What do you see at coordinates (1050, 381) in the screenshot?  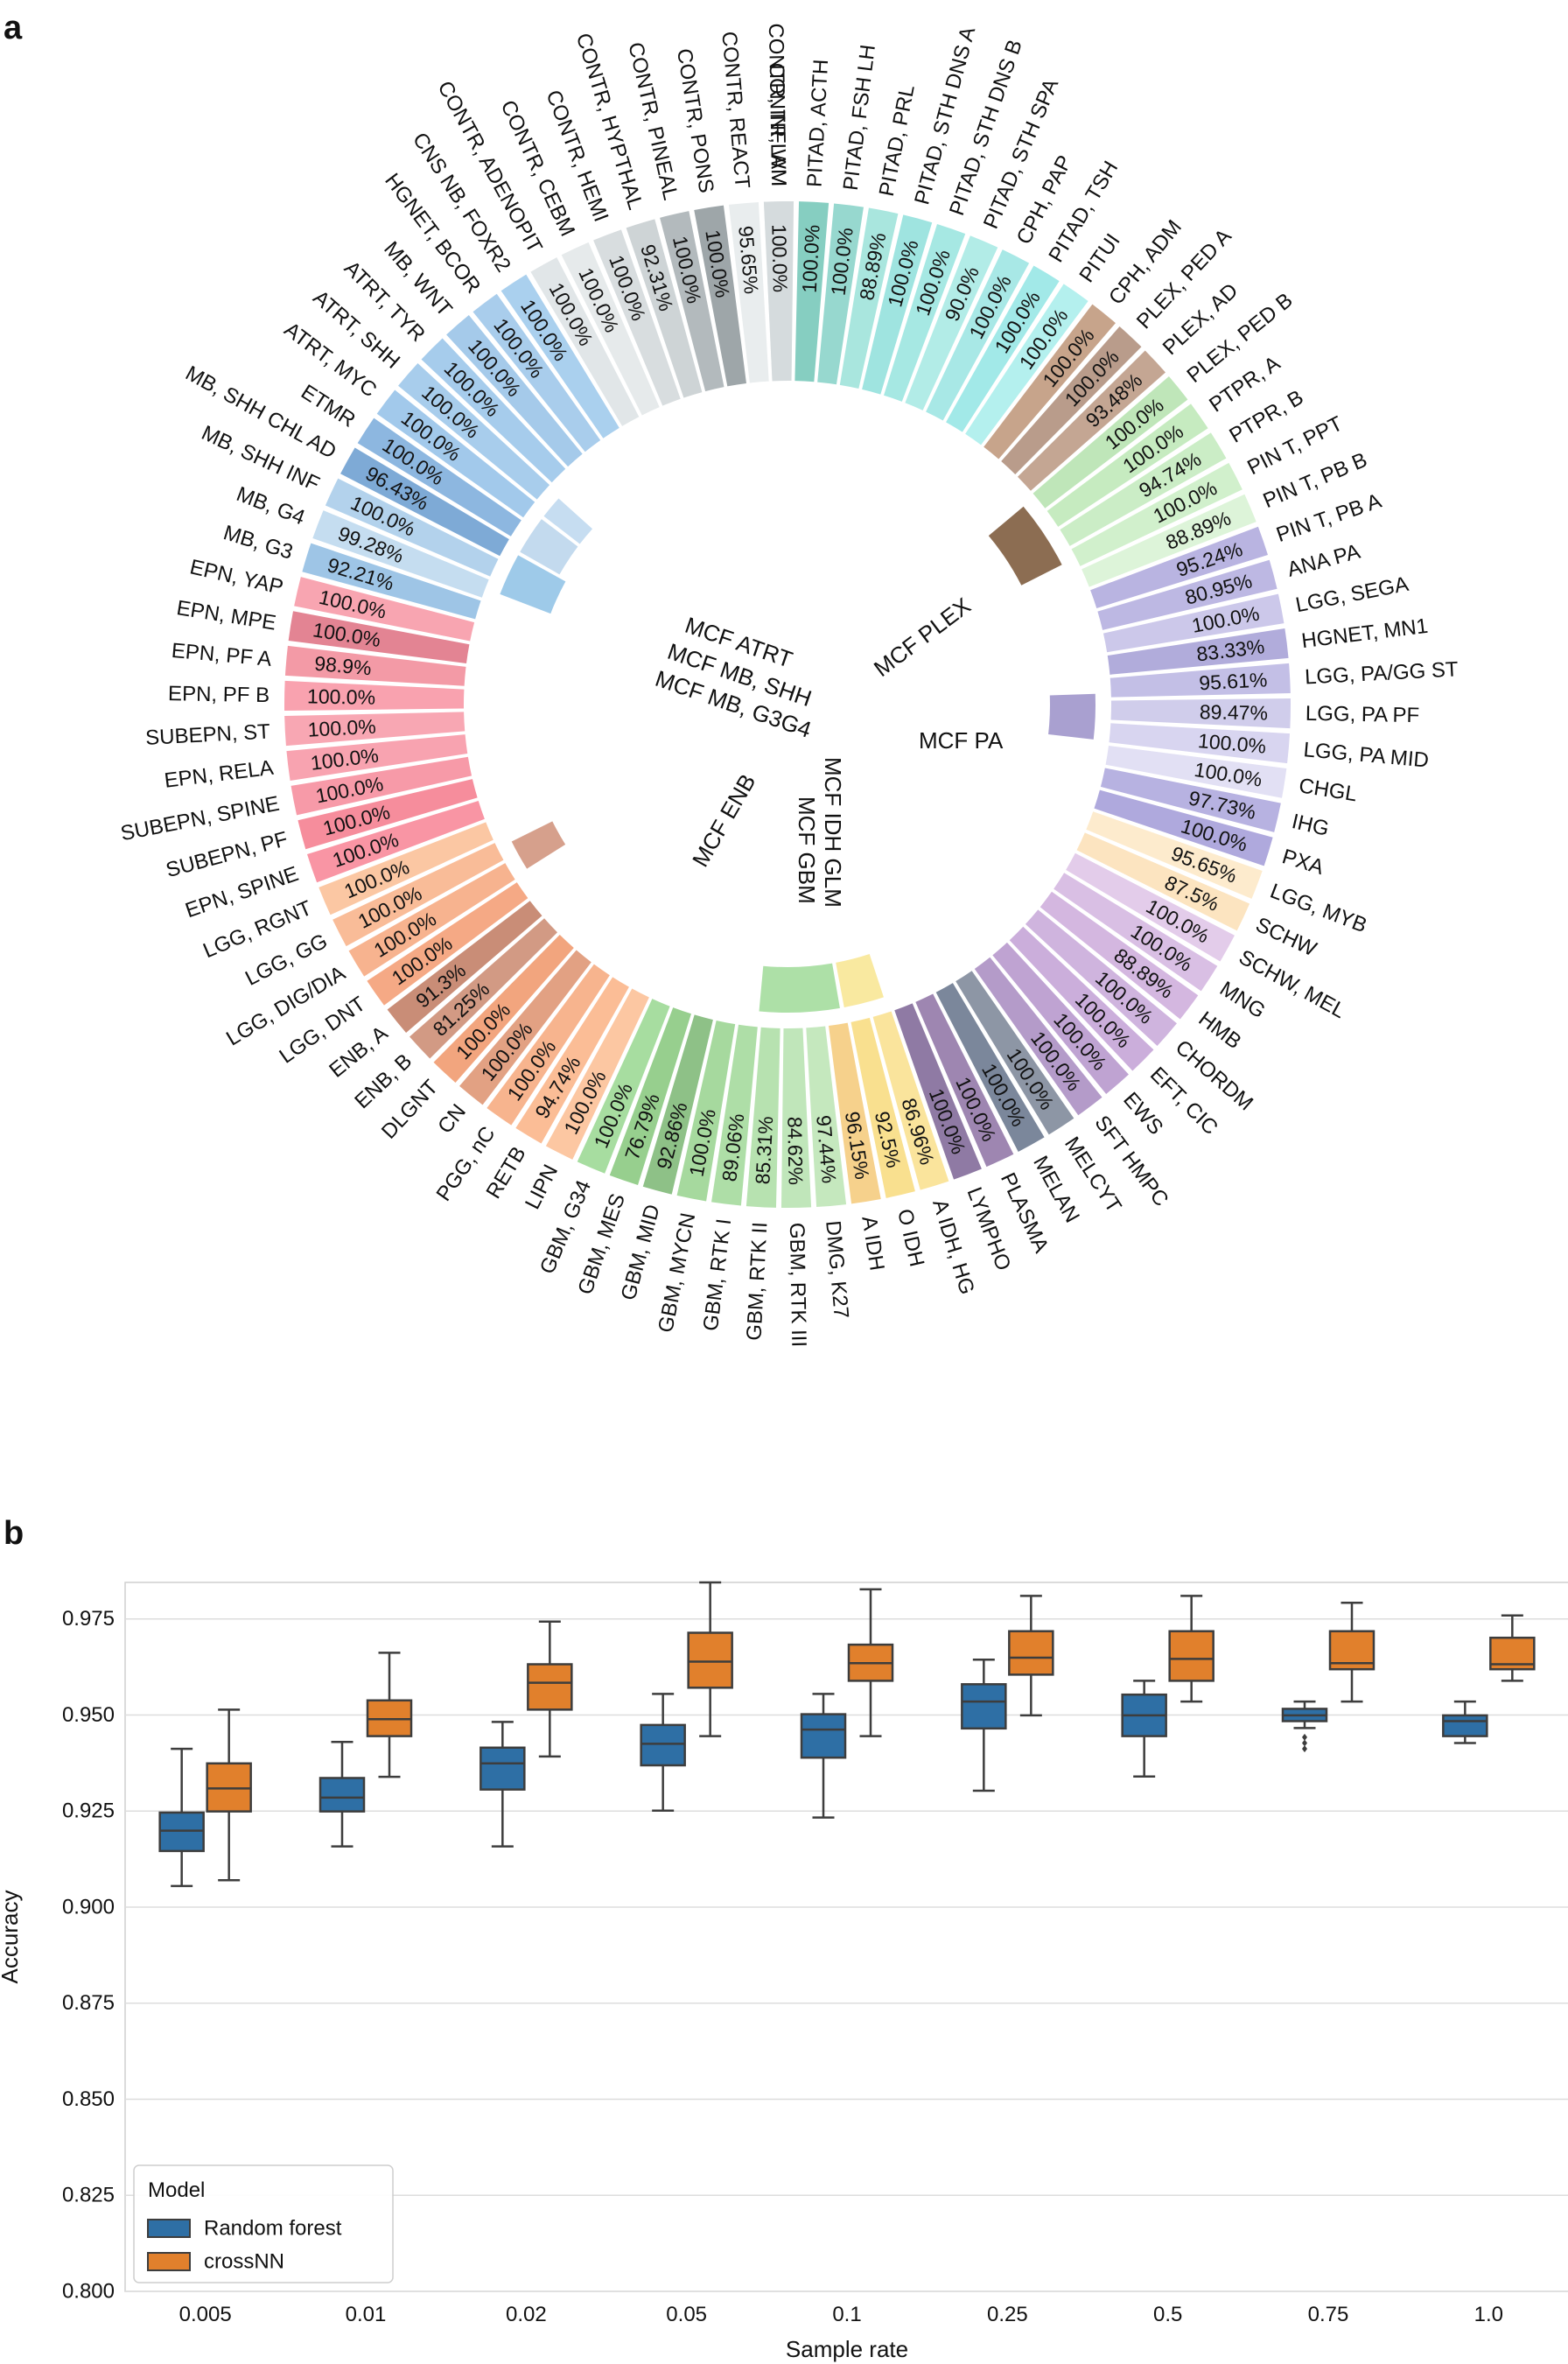 I see `class-bar-CPH, ADM` at bounding box center [1050, 381].